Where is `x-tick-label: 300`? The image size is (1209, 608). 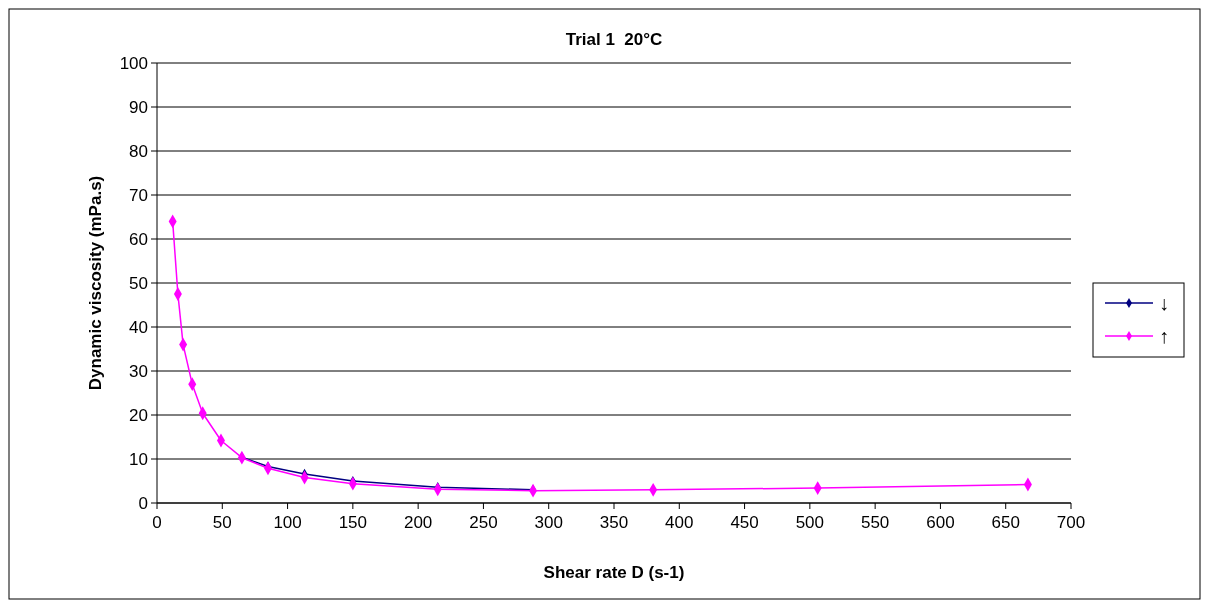
x-tick-label: 300 is located at coordinates (548, 522).